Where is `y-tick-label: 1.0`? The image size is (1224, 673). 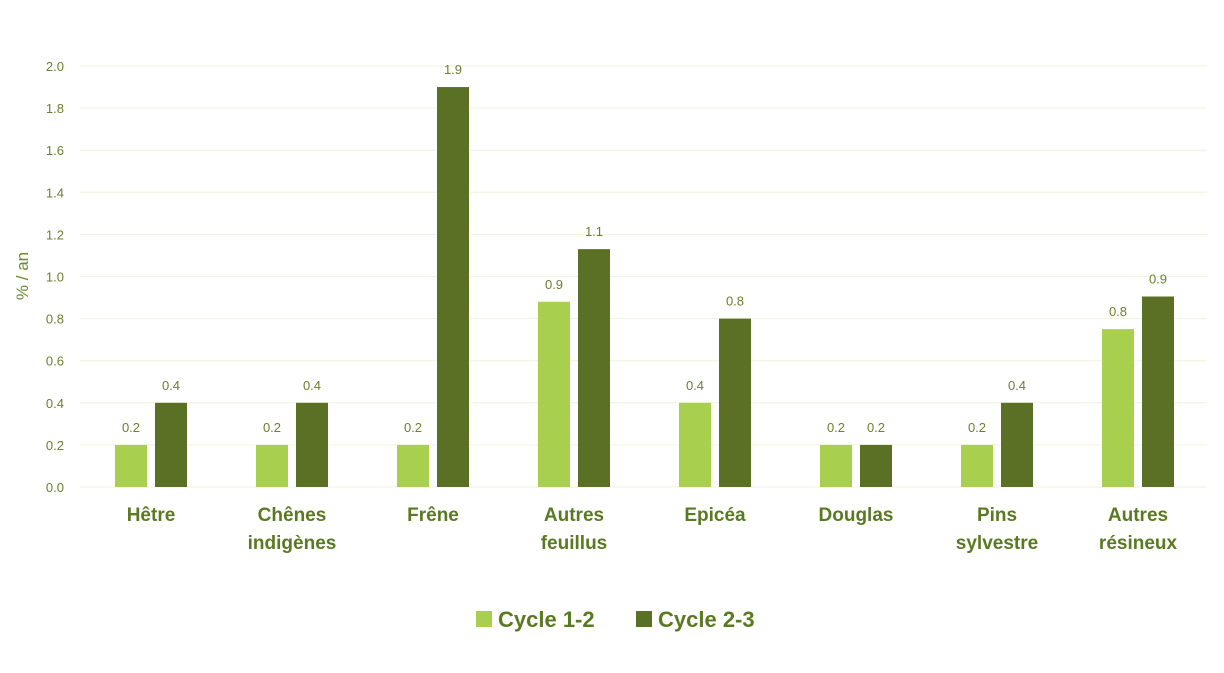
y-tick-label: 1.0 is located at coordinates (55, 277).